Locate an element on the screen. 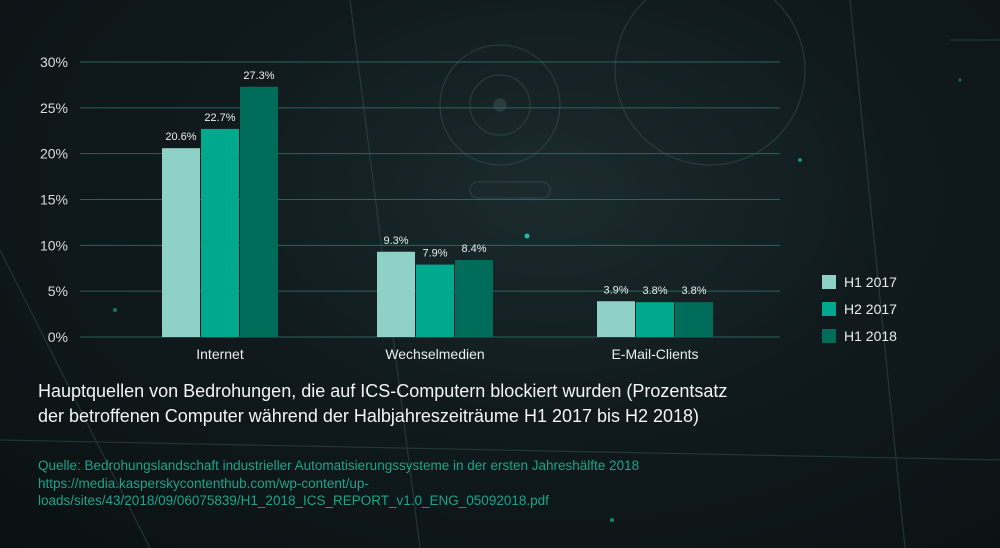 The height and width of the screenshot is (548, 1000). data-label: 8.4% is located at coordinates (473, 249).